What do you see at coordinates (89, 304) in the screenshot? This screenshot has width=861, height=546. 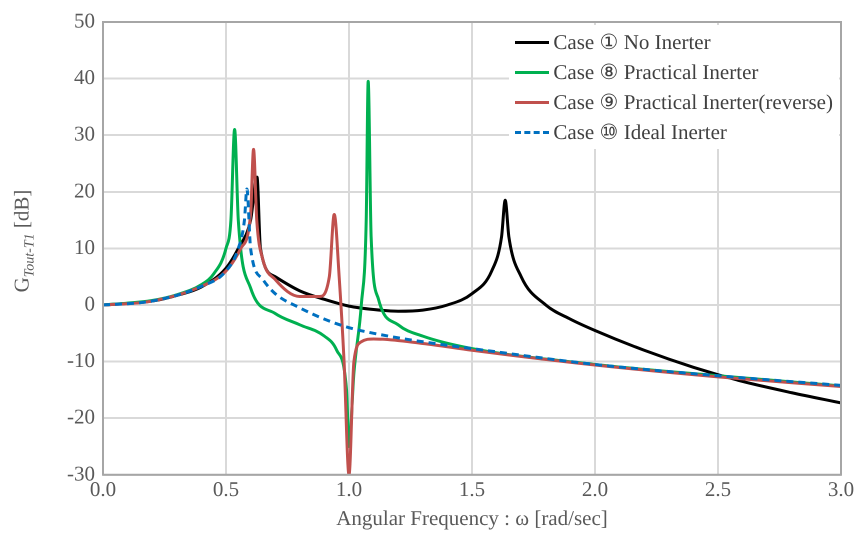 I see `y-tick-label: 0` at bounding box center [89, 304].